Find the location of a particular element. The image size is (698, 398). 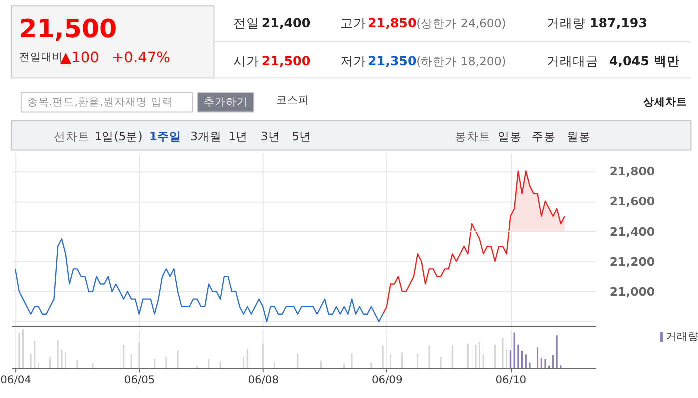

text: 추가하기 is located at coordinates (226, 101).